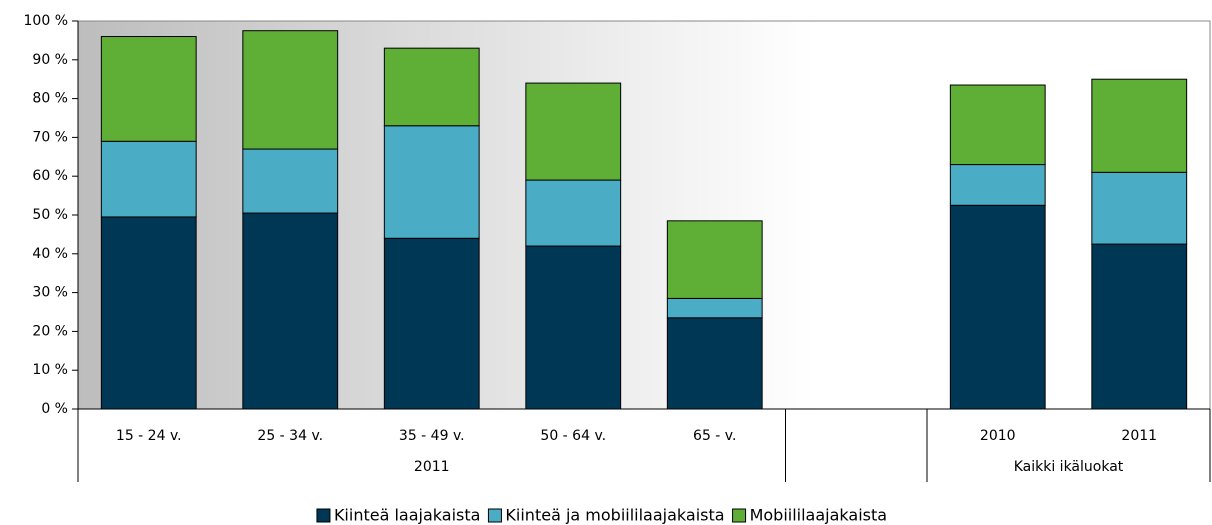 This screenshot has height=525, width=1212. I want to click on y-tick-label: 90 %, so click(50, 60).